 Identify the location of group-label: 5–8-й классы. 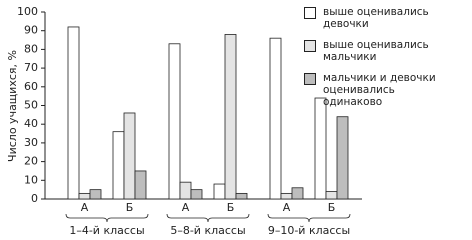
(207, 230).